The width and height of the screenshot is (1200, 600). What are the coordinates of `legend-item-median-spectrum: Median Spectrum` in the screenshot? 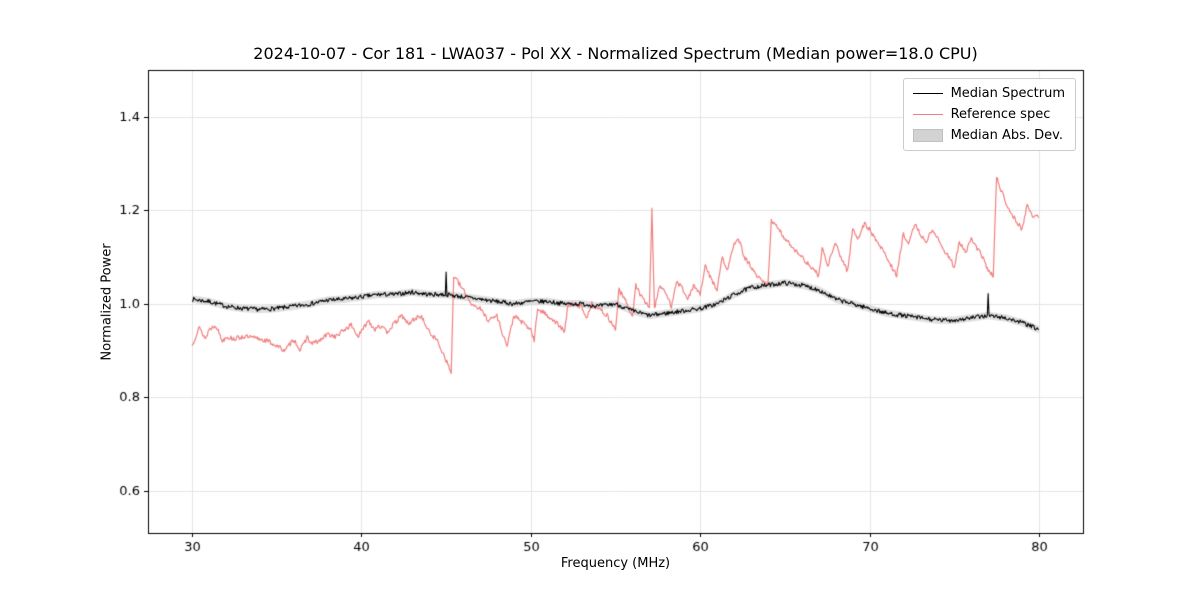 It's located at (988, 93).